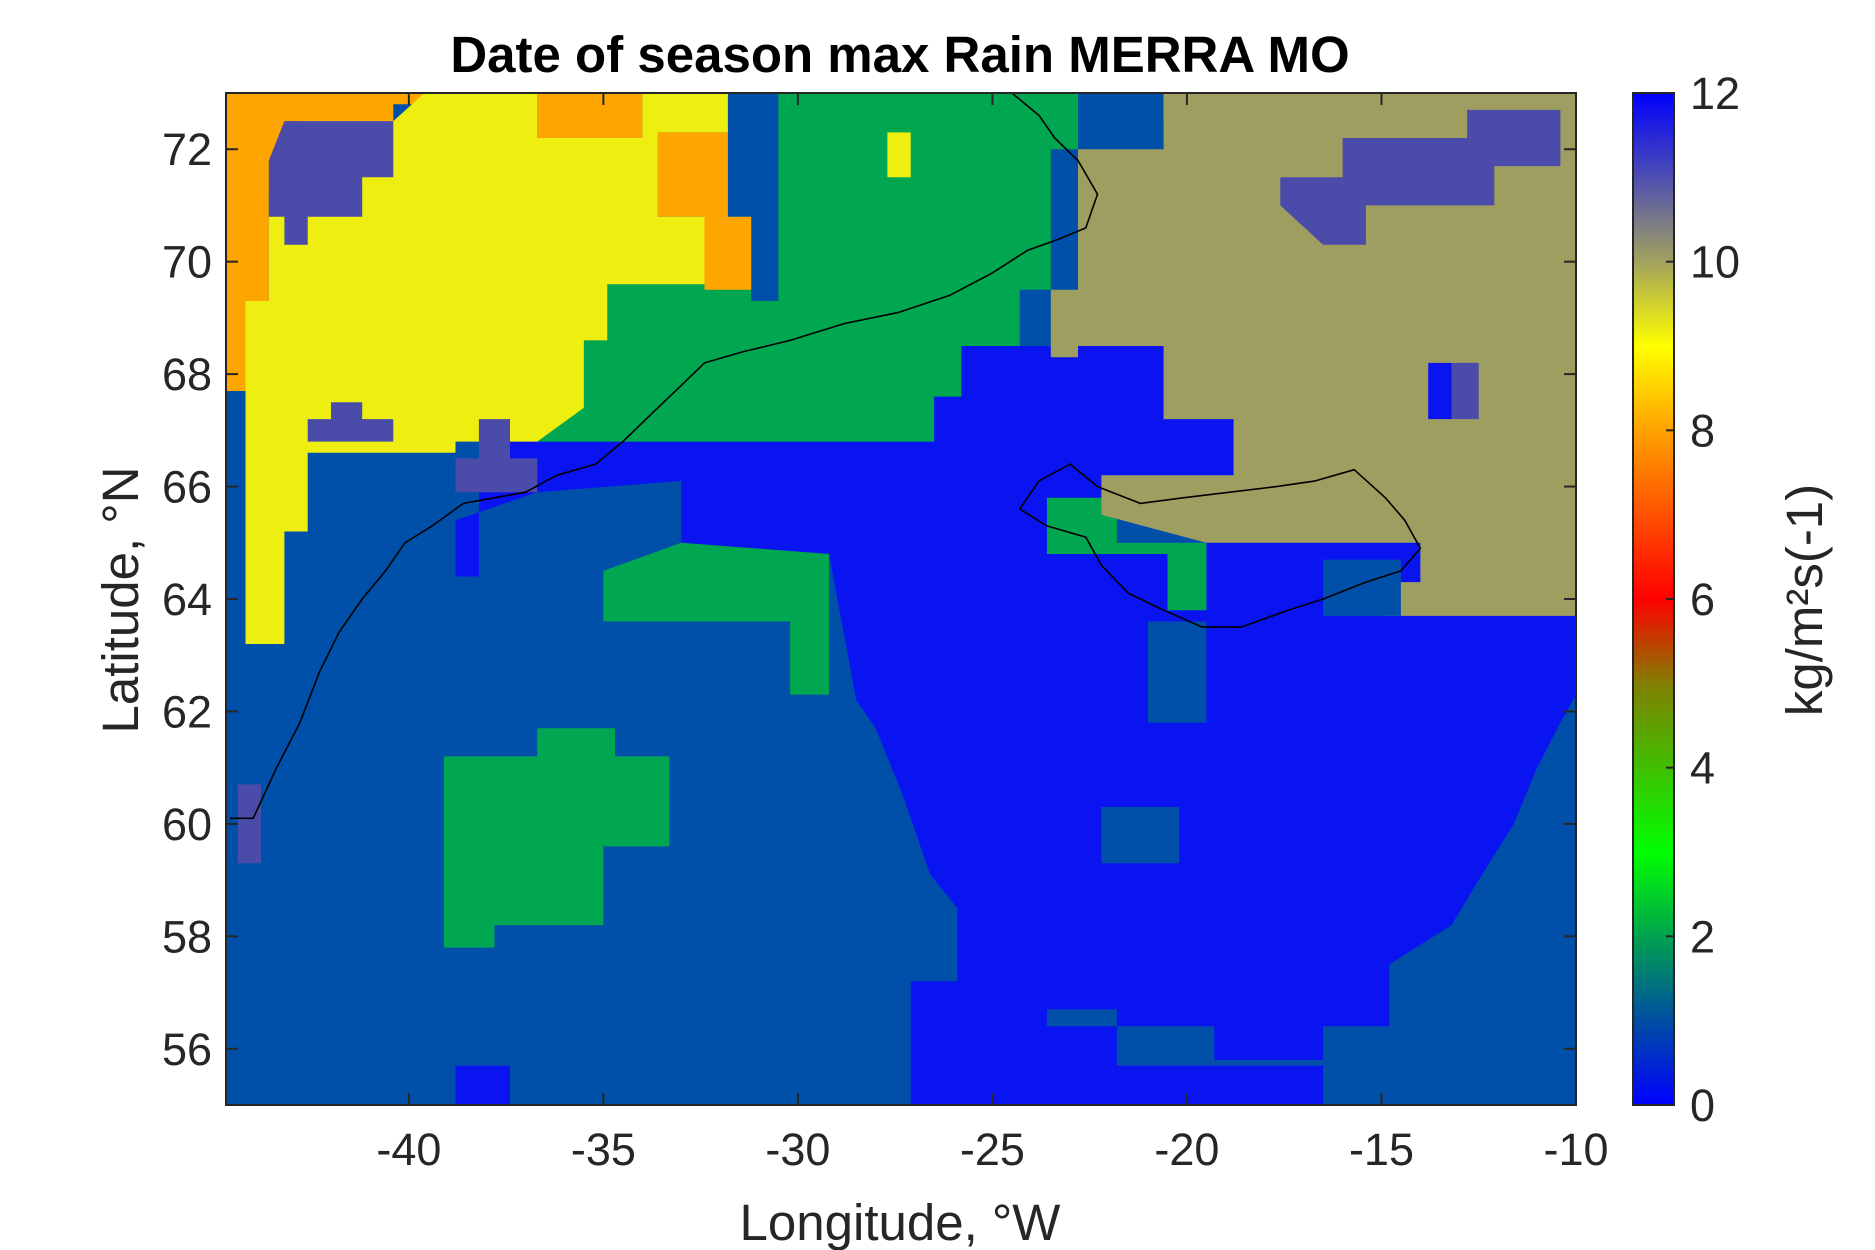 The height and width of the screenshot is (1250, 1875). What do you see at coordinates (187, 824) in the screenshot?
I see `y-tick-label: 60` at bounding box center [187, 824].